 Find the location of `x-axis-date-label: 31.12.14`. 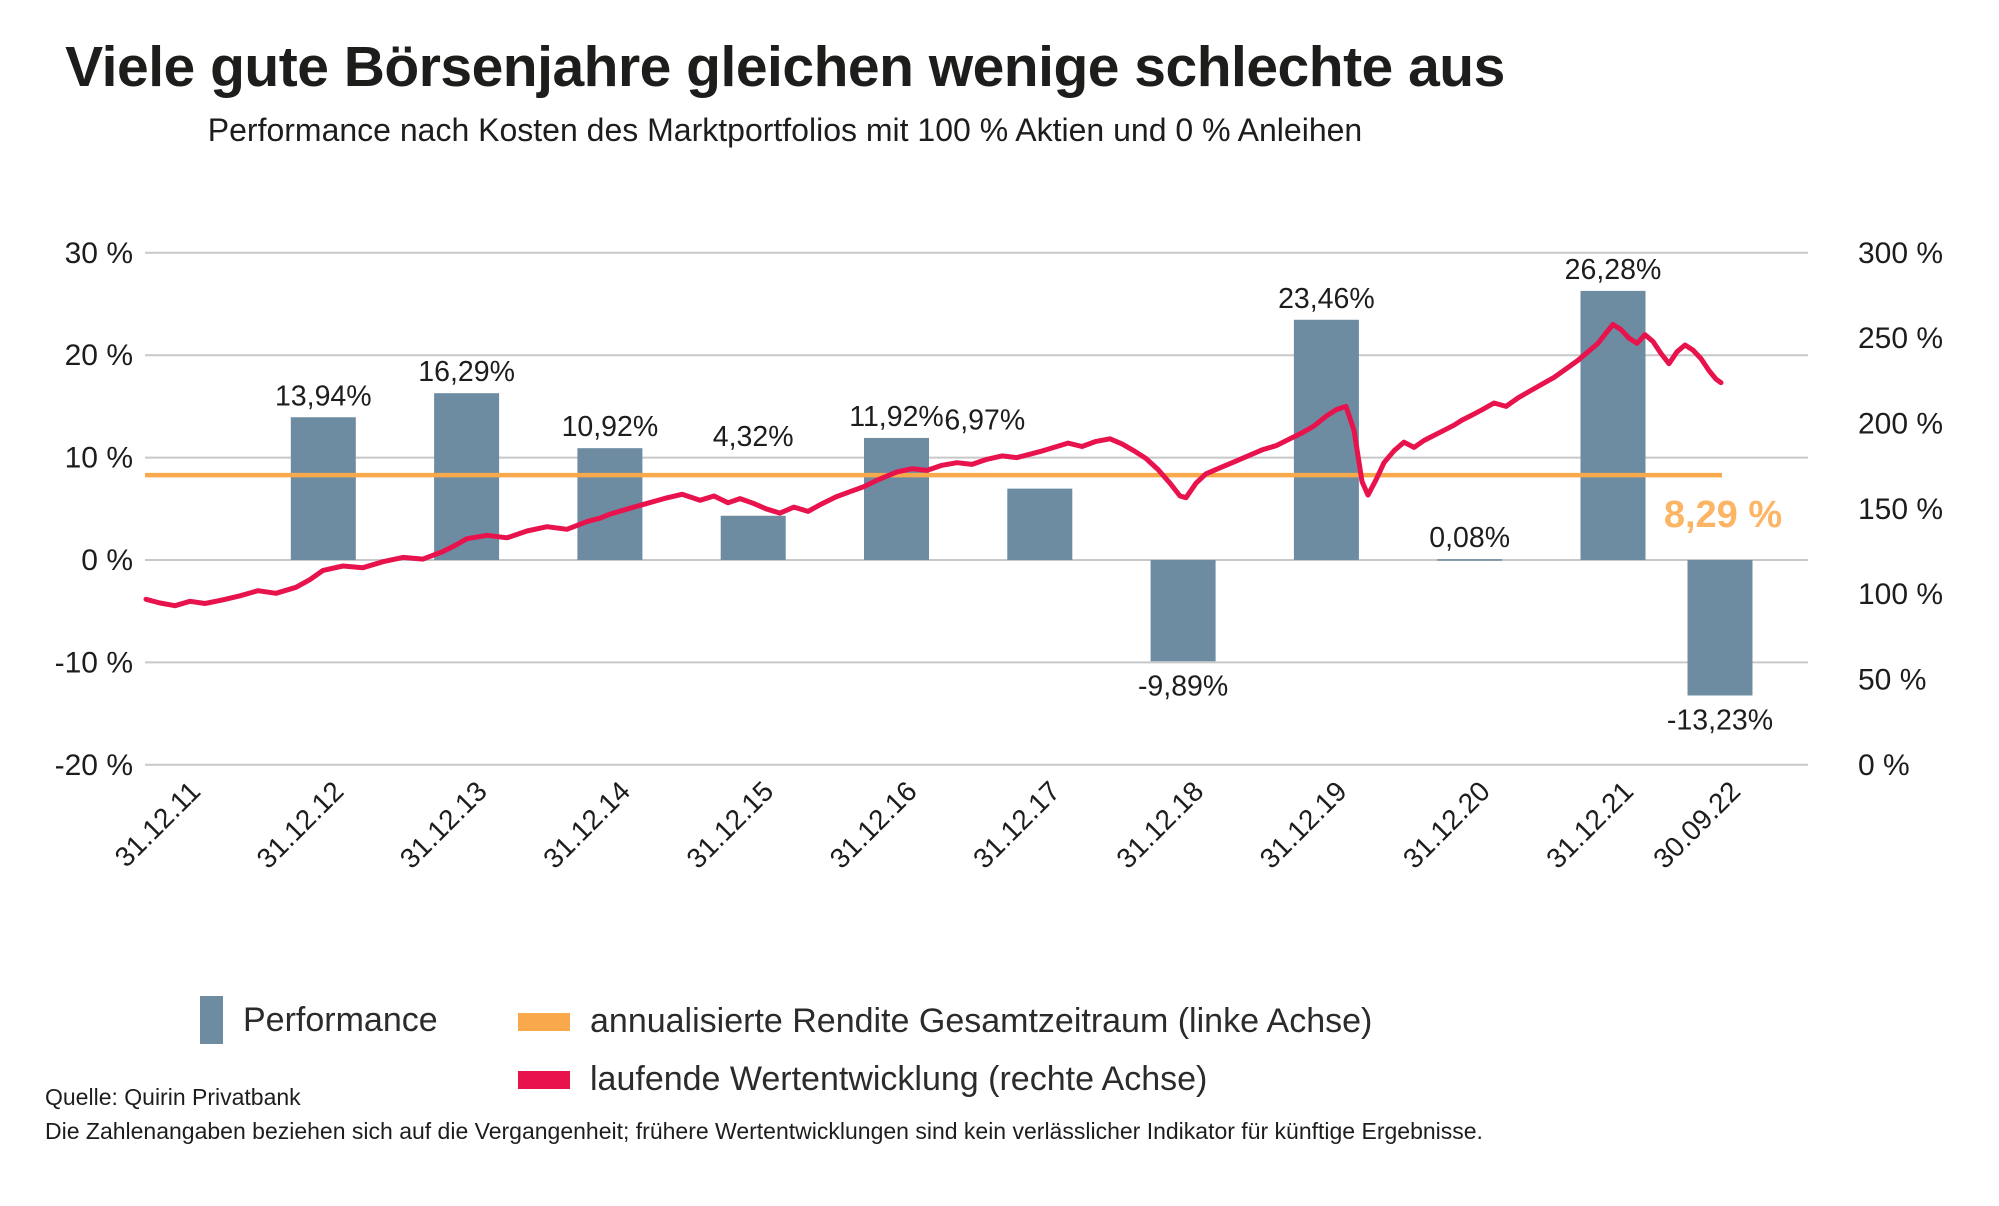

x-axis-date-label: 31.12.14 is located at coordinates (586, 824).